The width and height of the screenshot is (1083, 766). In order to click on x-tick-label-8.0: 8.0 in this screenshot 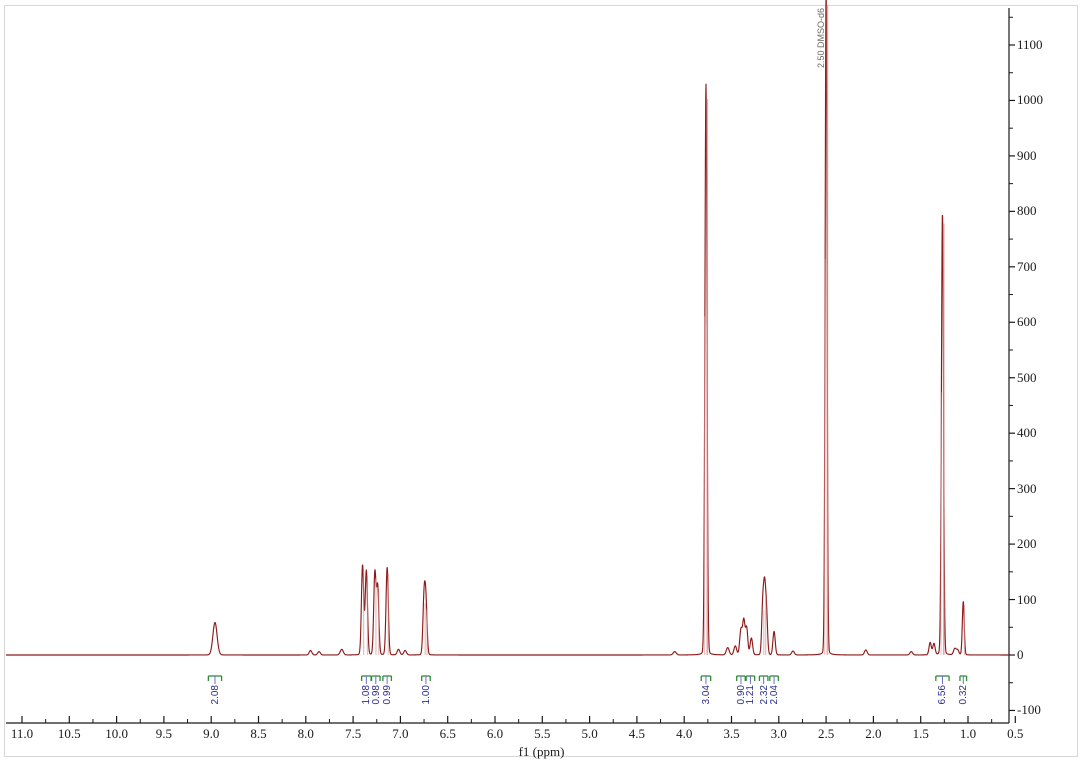, I will do `click(305, 733)`.